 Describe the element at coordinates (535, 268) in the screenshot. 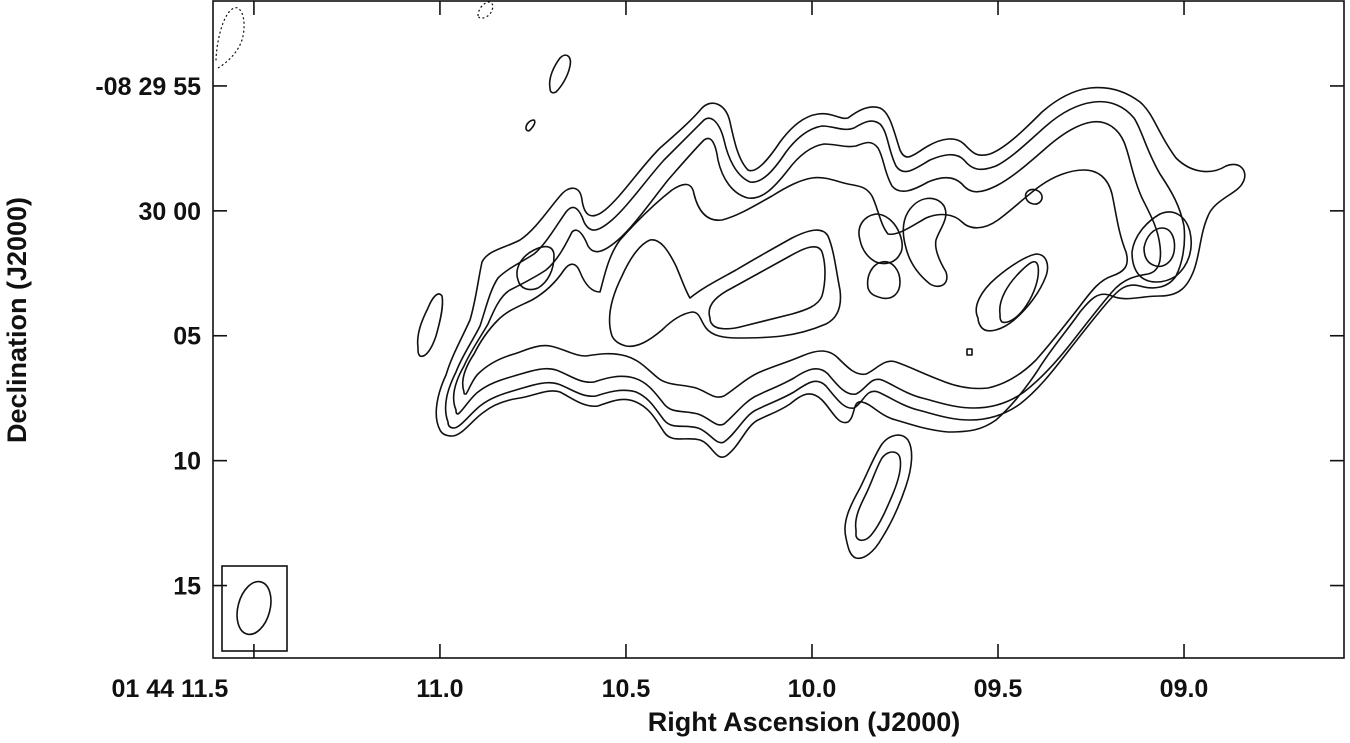

I see `contour-west-island` at that location.